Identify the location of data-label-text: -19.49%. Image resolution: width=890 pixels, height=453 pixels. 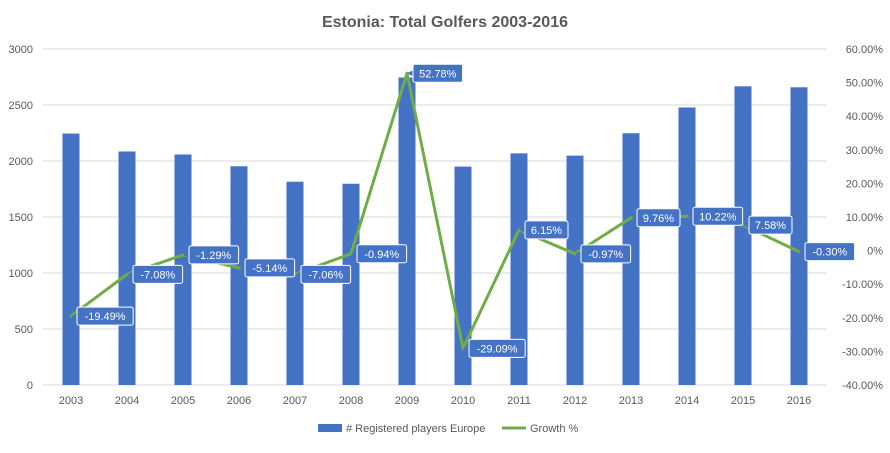
(105, 317).